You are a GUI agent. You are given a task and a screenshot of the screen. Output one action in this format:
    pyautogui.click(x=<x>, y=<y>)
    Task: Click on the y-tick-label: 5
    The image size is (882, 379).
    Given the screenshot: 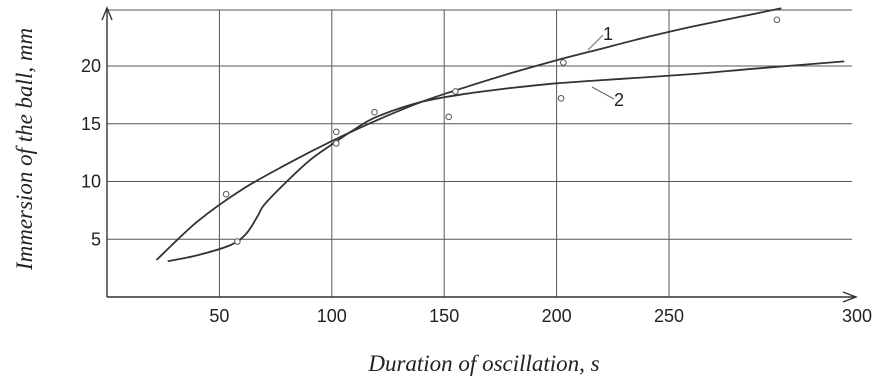 What is the action you would take?
    pyautogui.click(x=96, y=239)
    